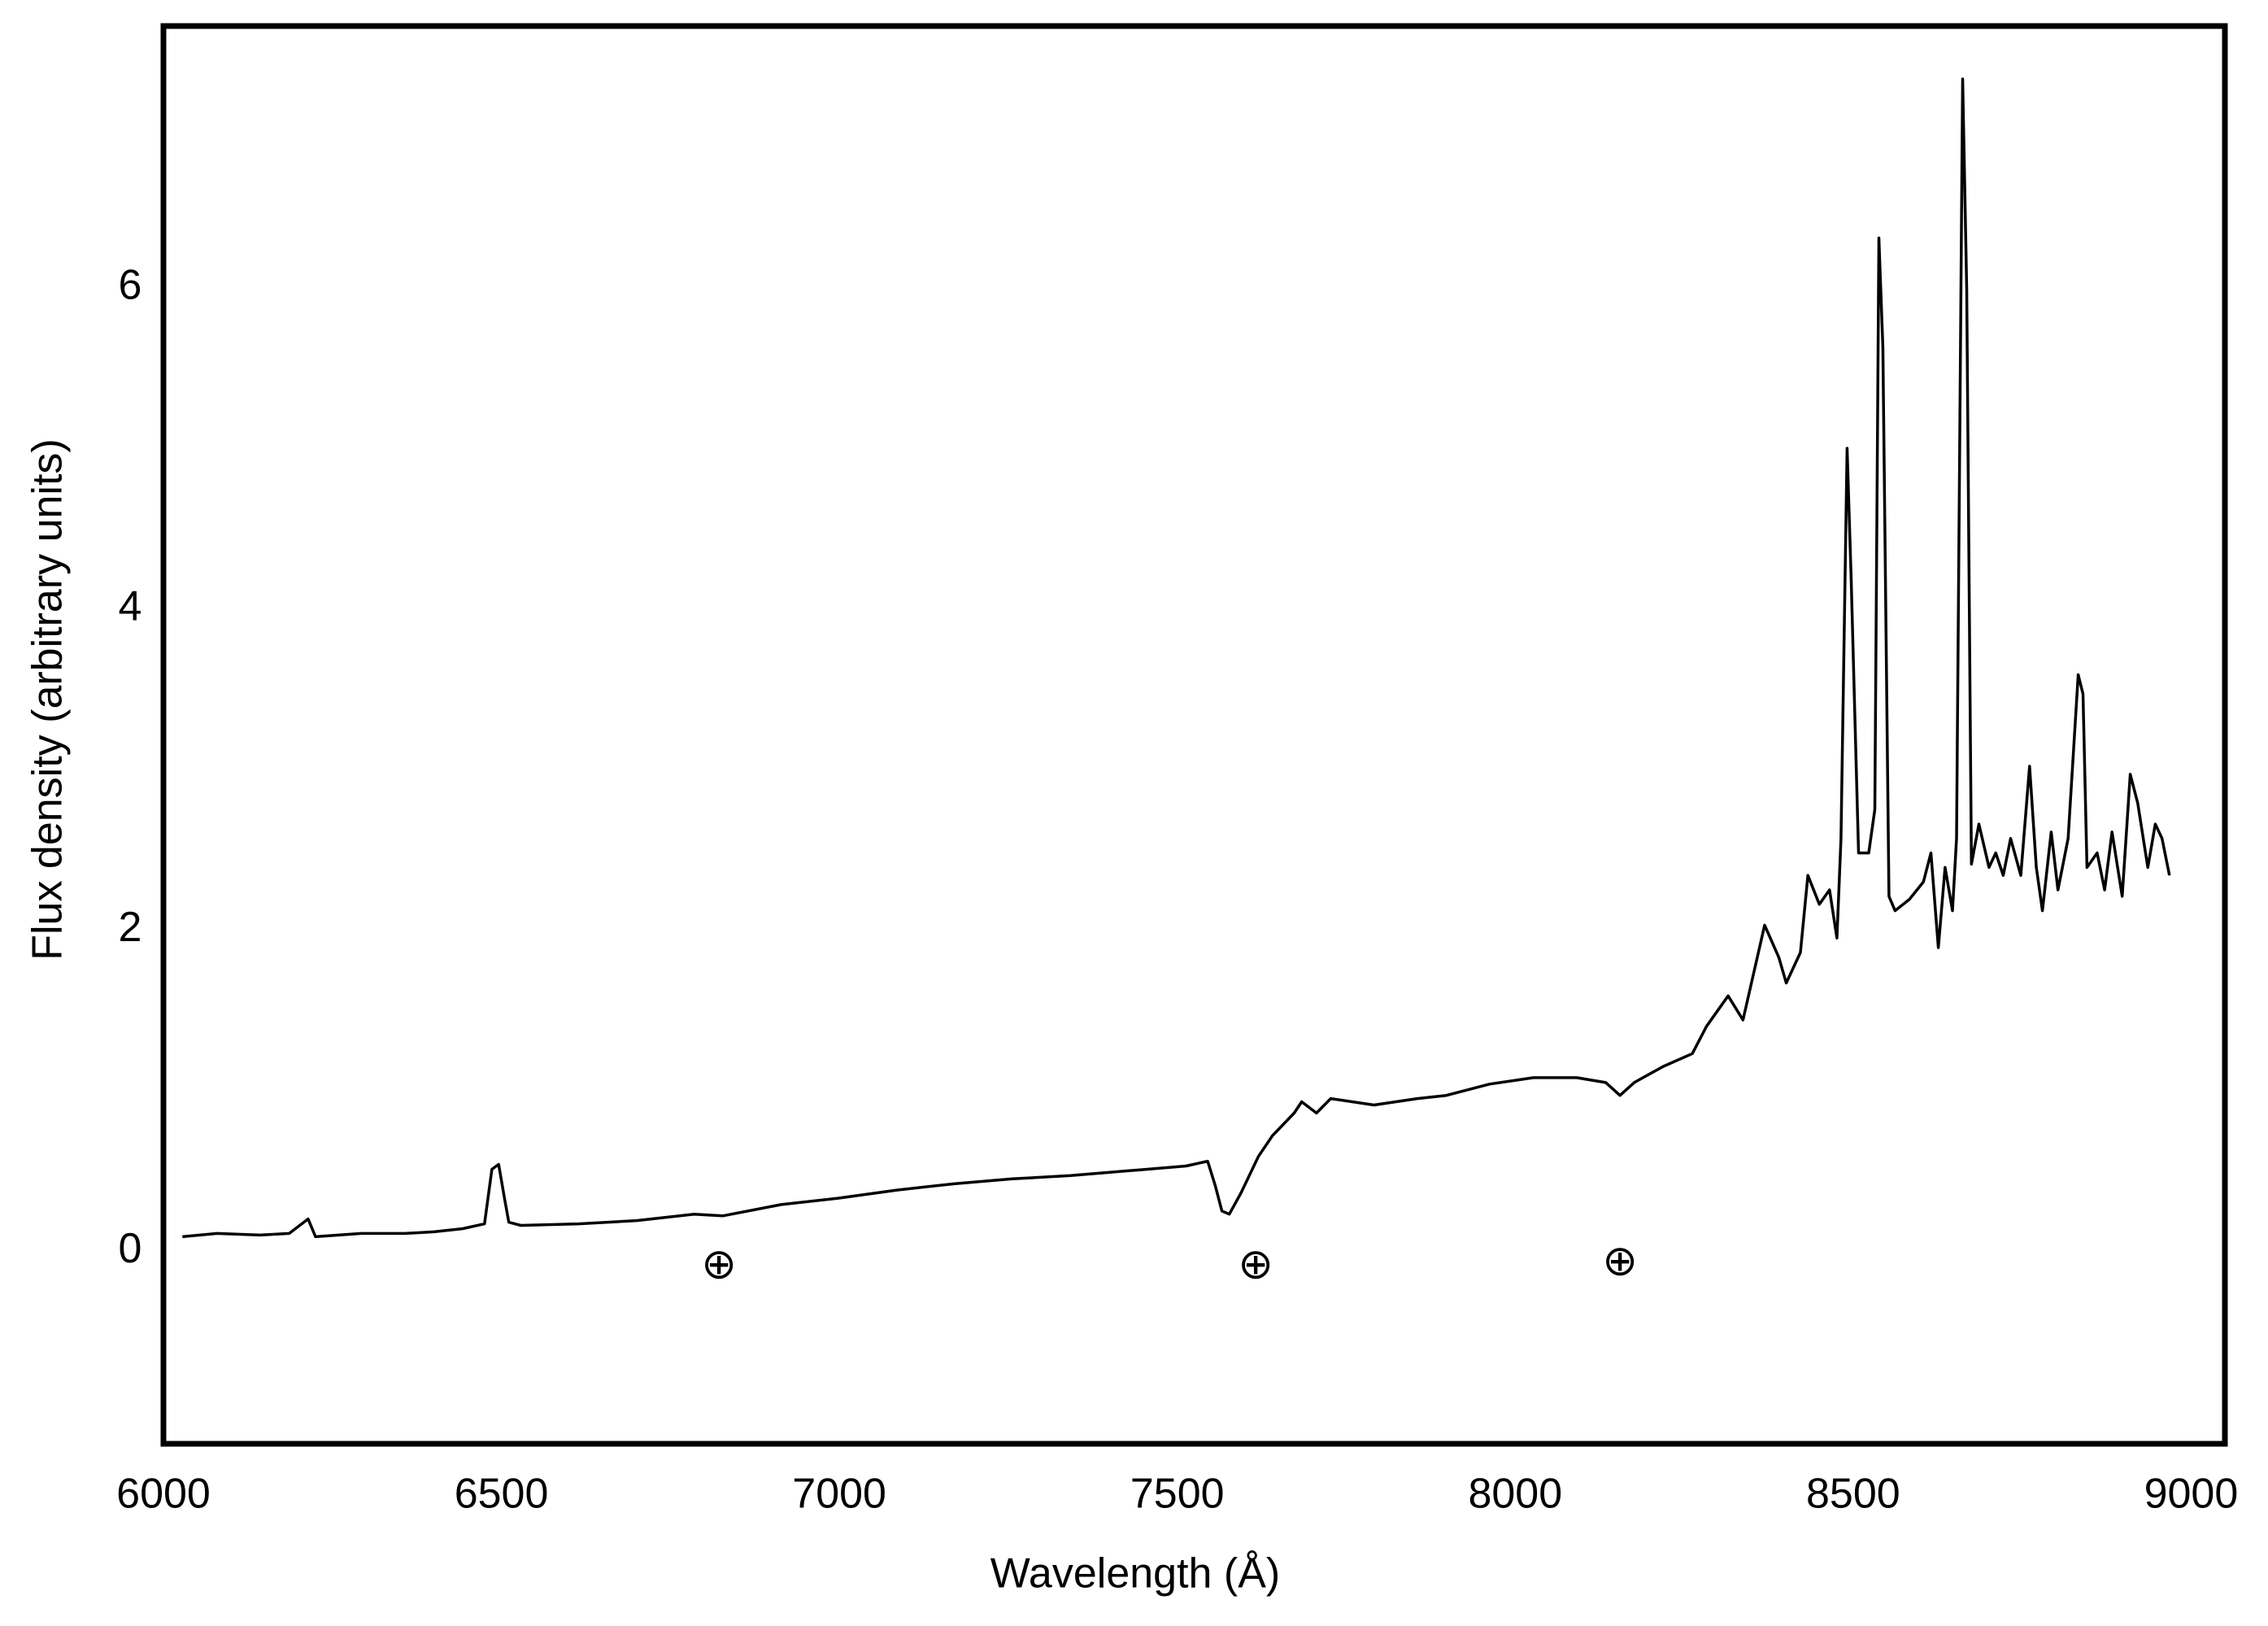  Describe the element at coordinates (1135, 1574) in the screenshot. I see `x-axis-label: Wavelength (Å)` at that location.